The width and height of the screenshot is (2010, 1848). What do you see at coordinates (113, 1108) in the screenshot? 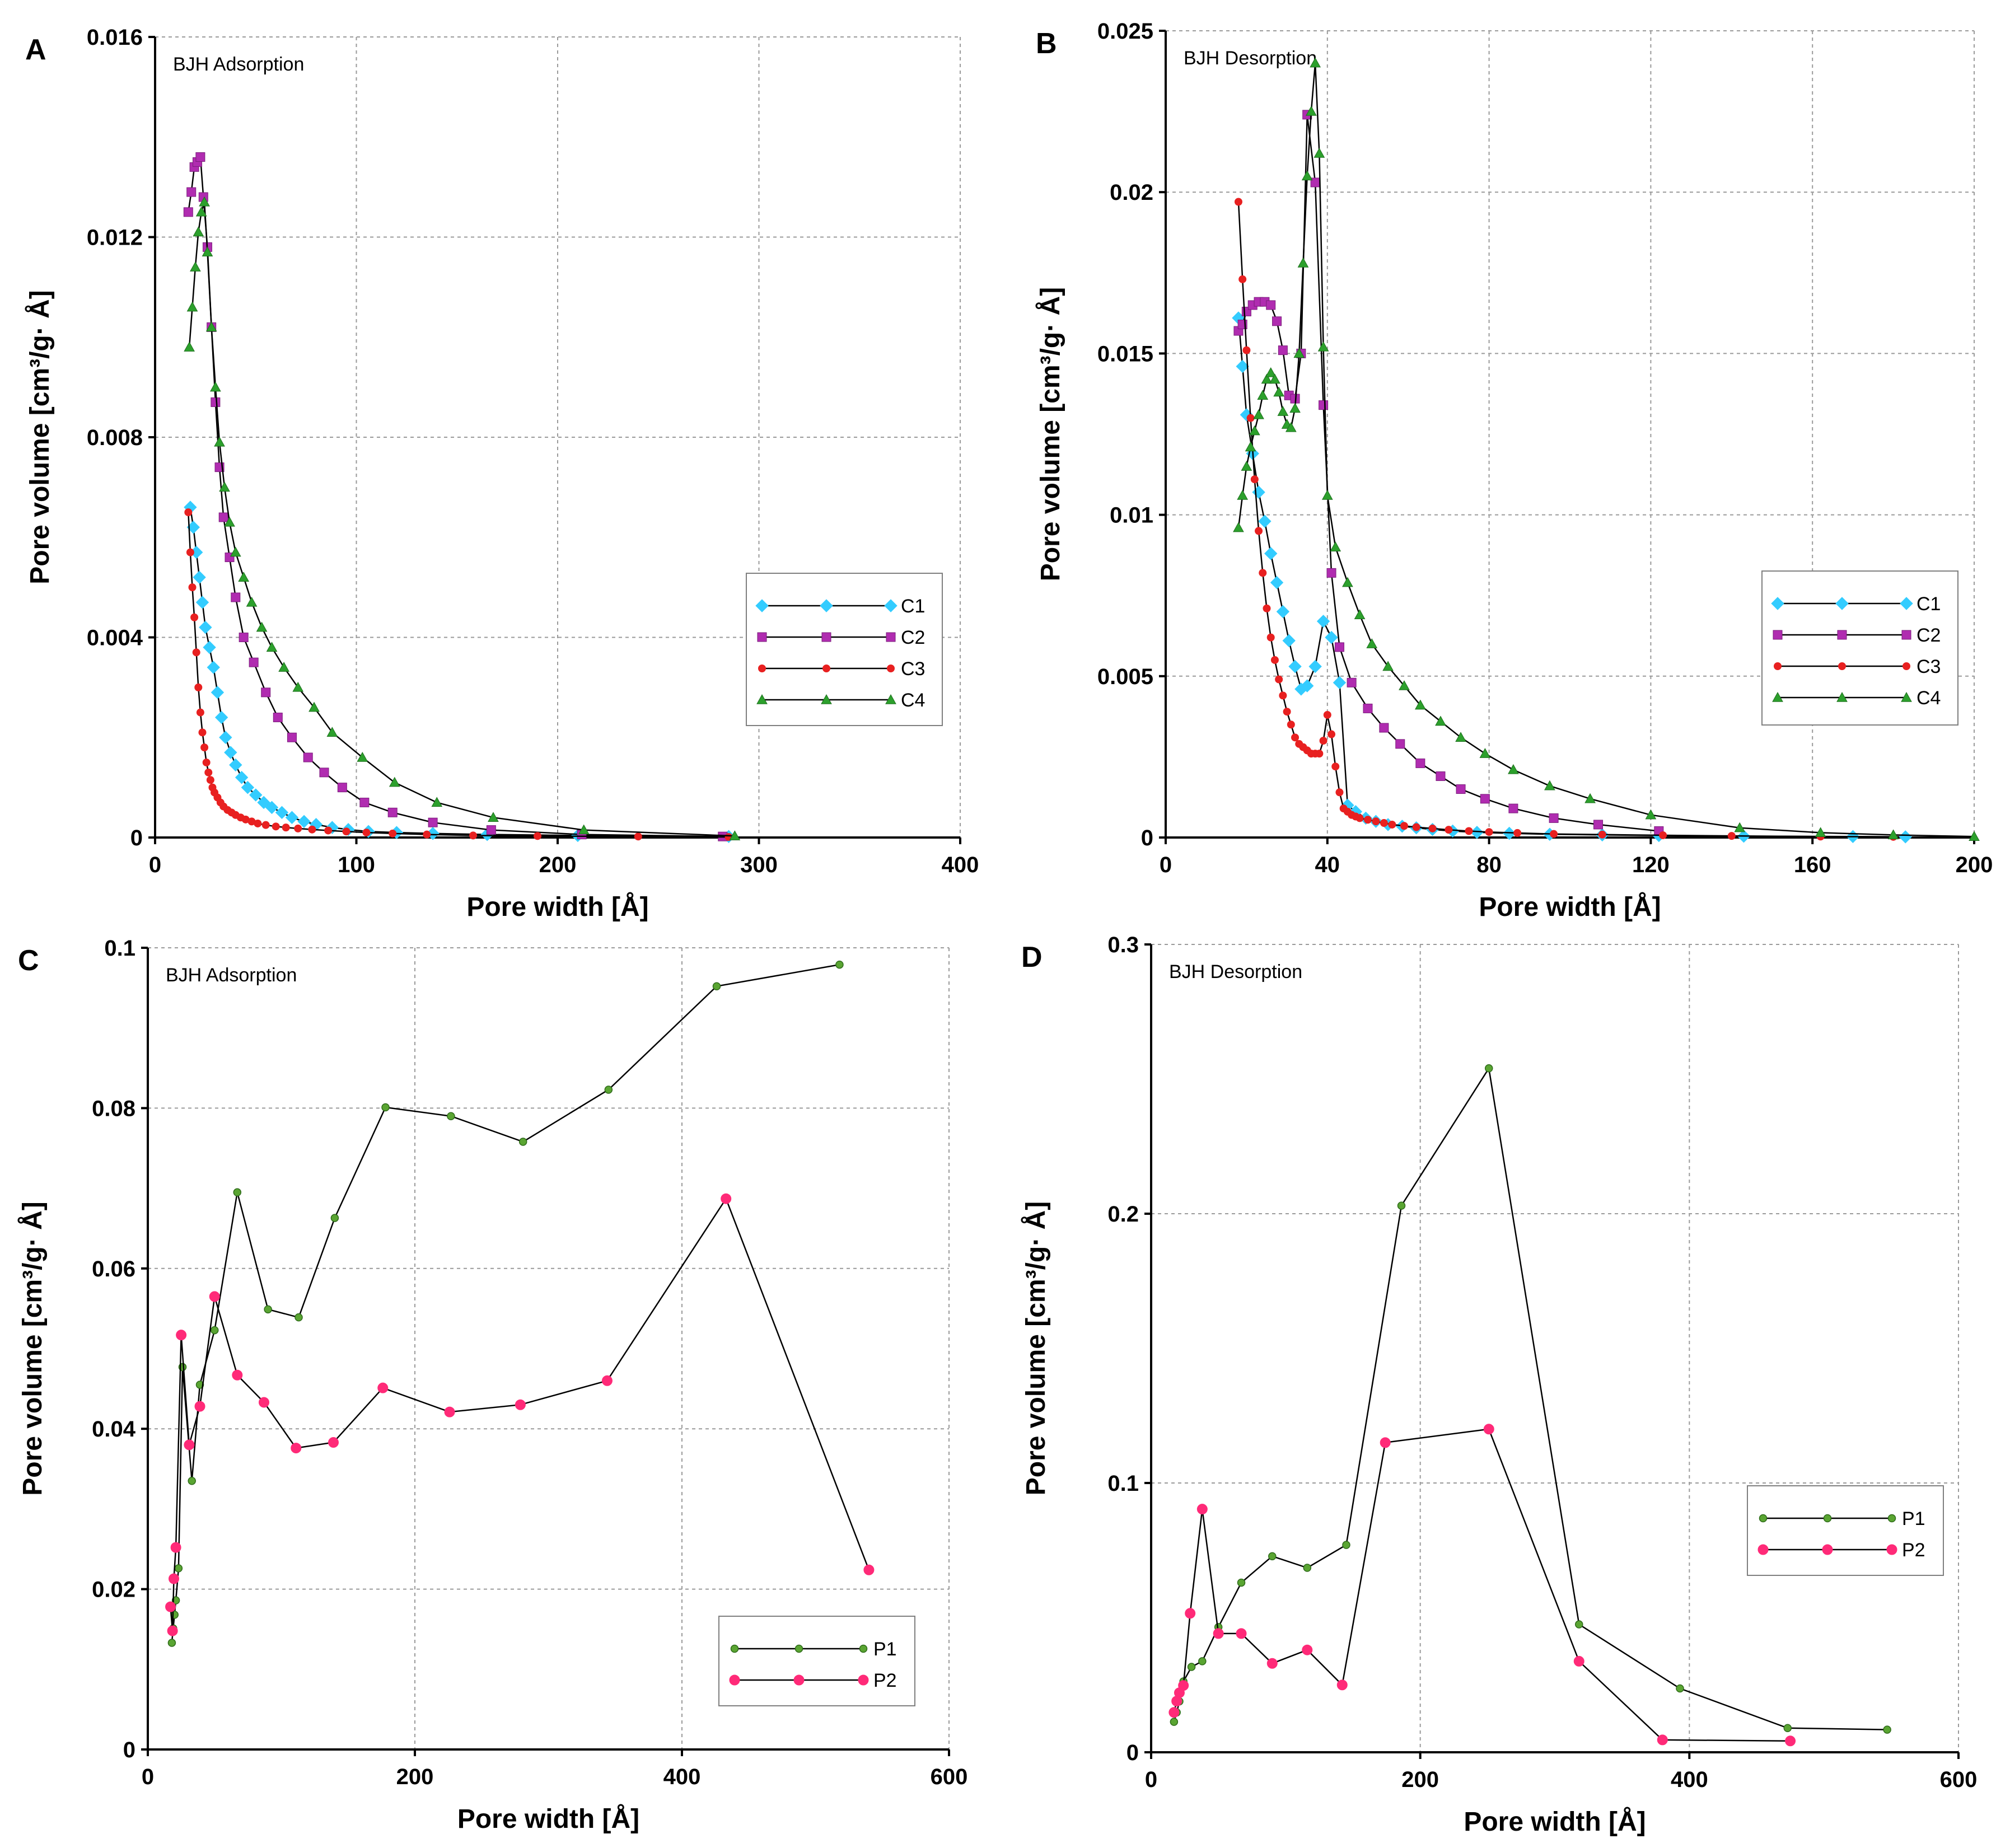
I see `y-tick-label: 0.08` at bounding box center [113, 1108].